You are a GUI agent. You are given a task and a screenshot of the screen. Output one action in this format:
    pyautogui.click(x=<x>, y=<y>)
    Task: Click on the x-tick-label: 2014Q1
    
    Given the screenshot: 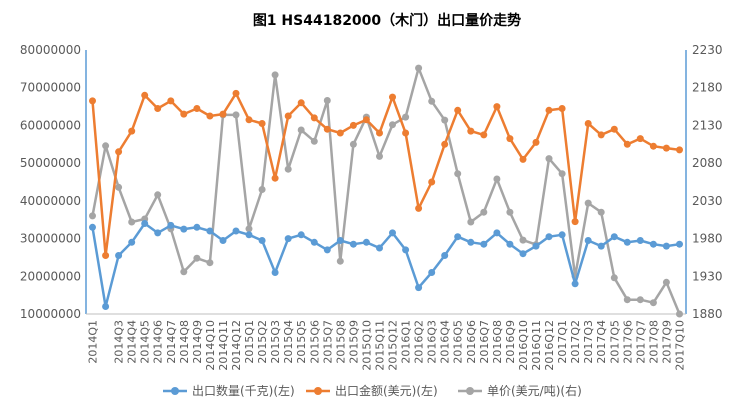 What is the action you would take?
    pyautogui.click(x=93, y=342)
    